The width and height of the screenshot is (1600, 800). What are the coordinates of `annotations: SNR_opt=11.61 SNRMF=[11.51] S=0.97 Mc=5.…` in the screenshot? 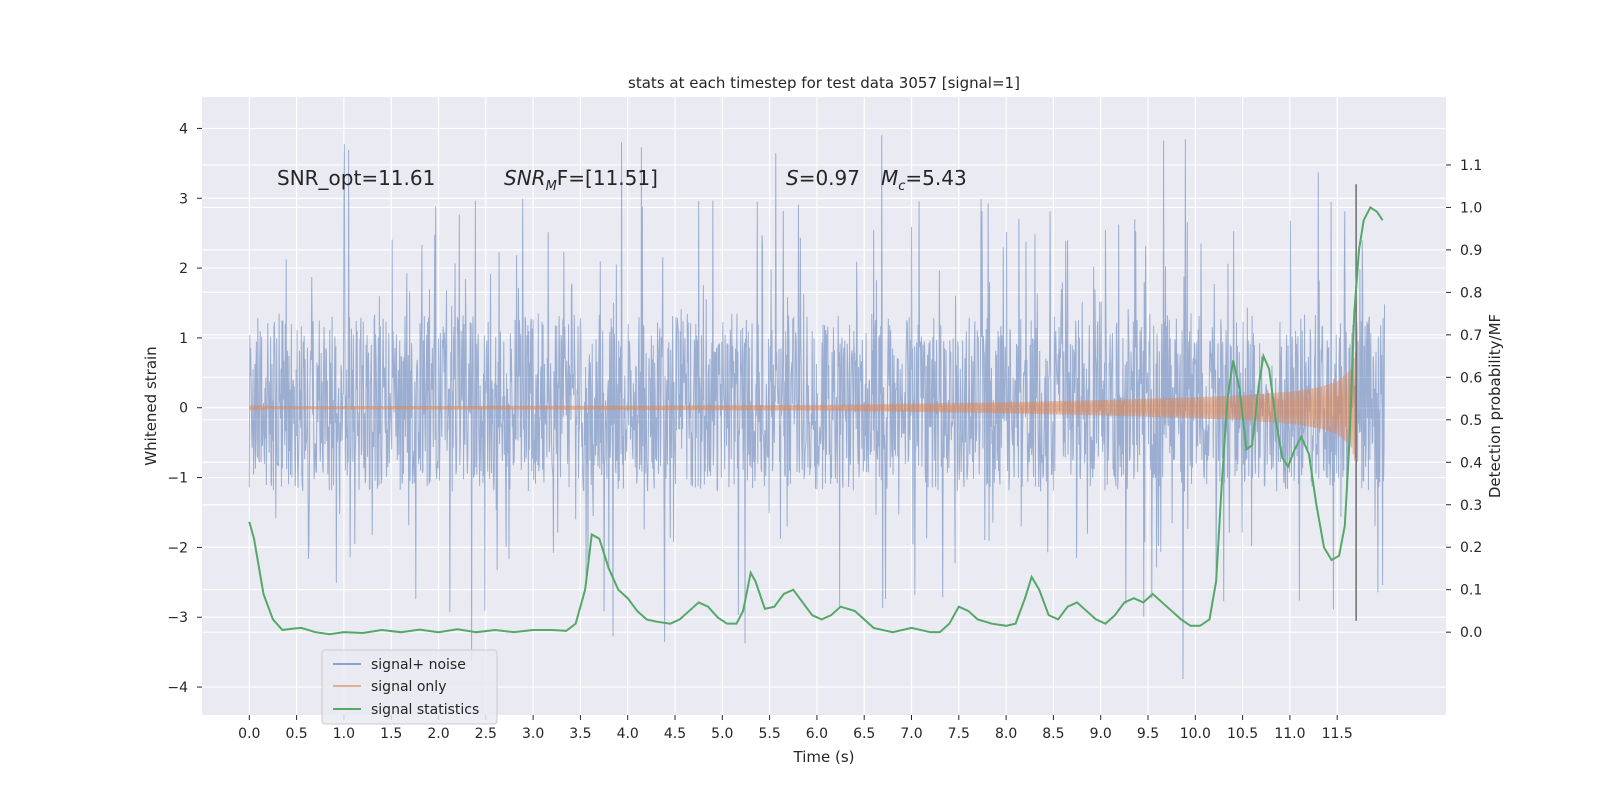 It's located at (622, 180).